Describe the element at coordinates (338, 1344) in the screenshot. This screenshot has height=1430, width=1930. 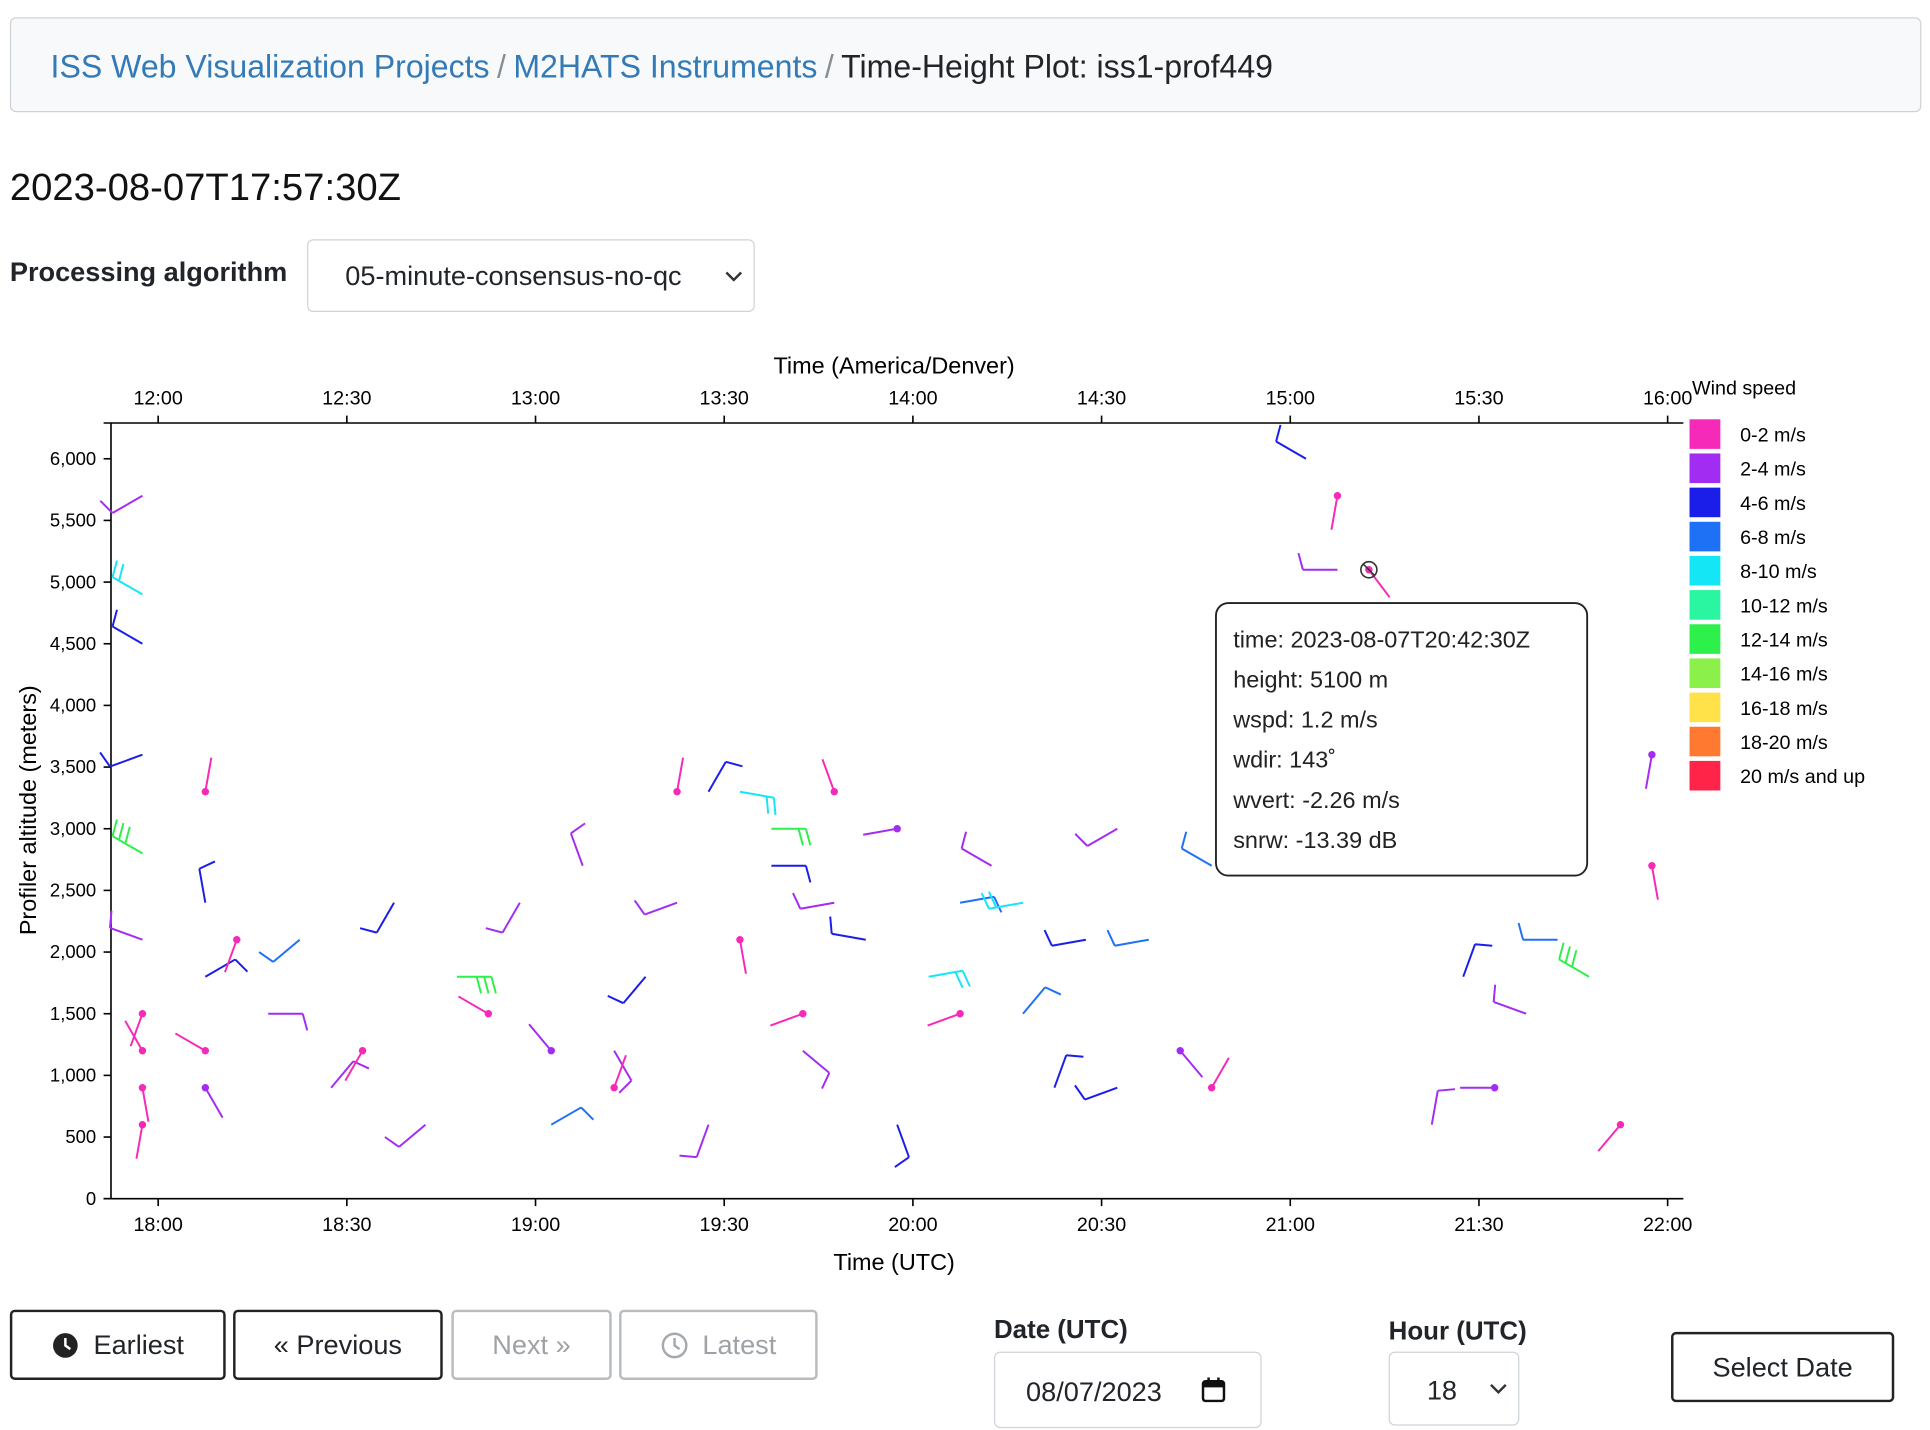
I see `previous-button: « Previous` at that location.